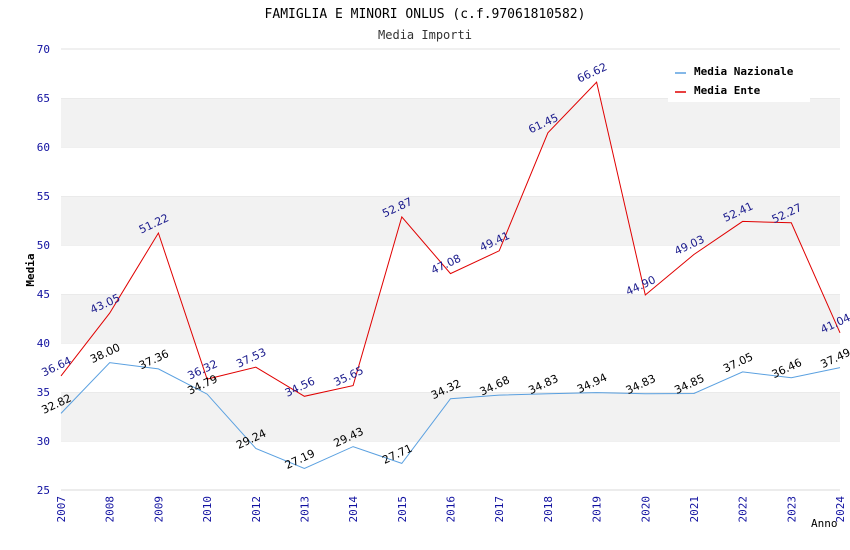  What do you see at coordinates (61, 509) in the screenshot?
I see `x-tick-label: 2007` at bounding box center [61, 509].